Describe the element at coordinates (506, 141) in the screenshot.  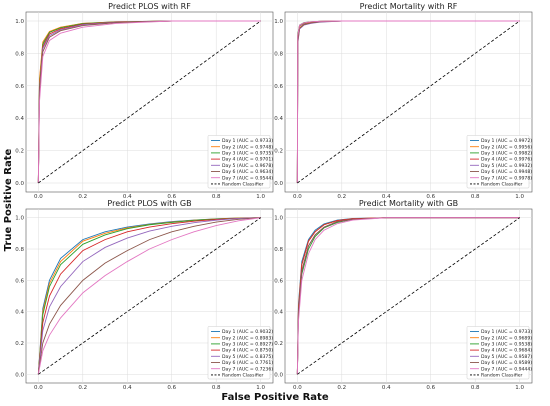
I see `legend-entry: Day 1 (AUC = 0.9972)` at that location.